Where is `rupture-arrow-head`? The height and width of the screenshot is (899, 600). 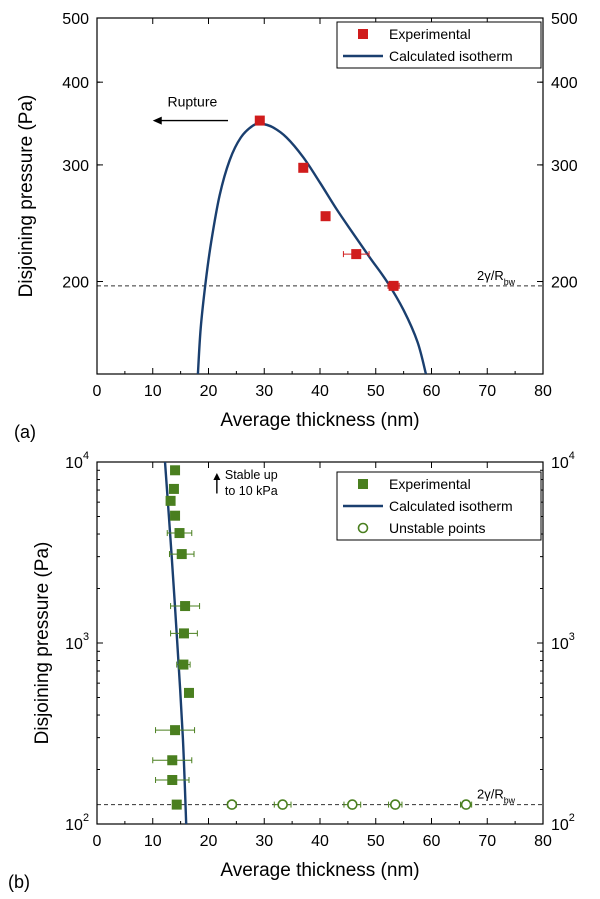
rupture-arrow-head is located at coordinates (157, 120).